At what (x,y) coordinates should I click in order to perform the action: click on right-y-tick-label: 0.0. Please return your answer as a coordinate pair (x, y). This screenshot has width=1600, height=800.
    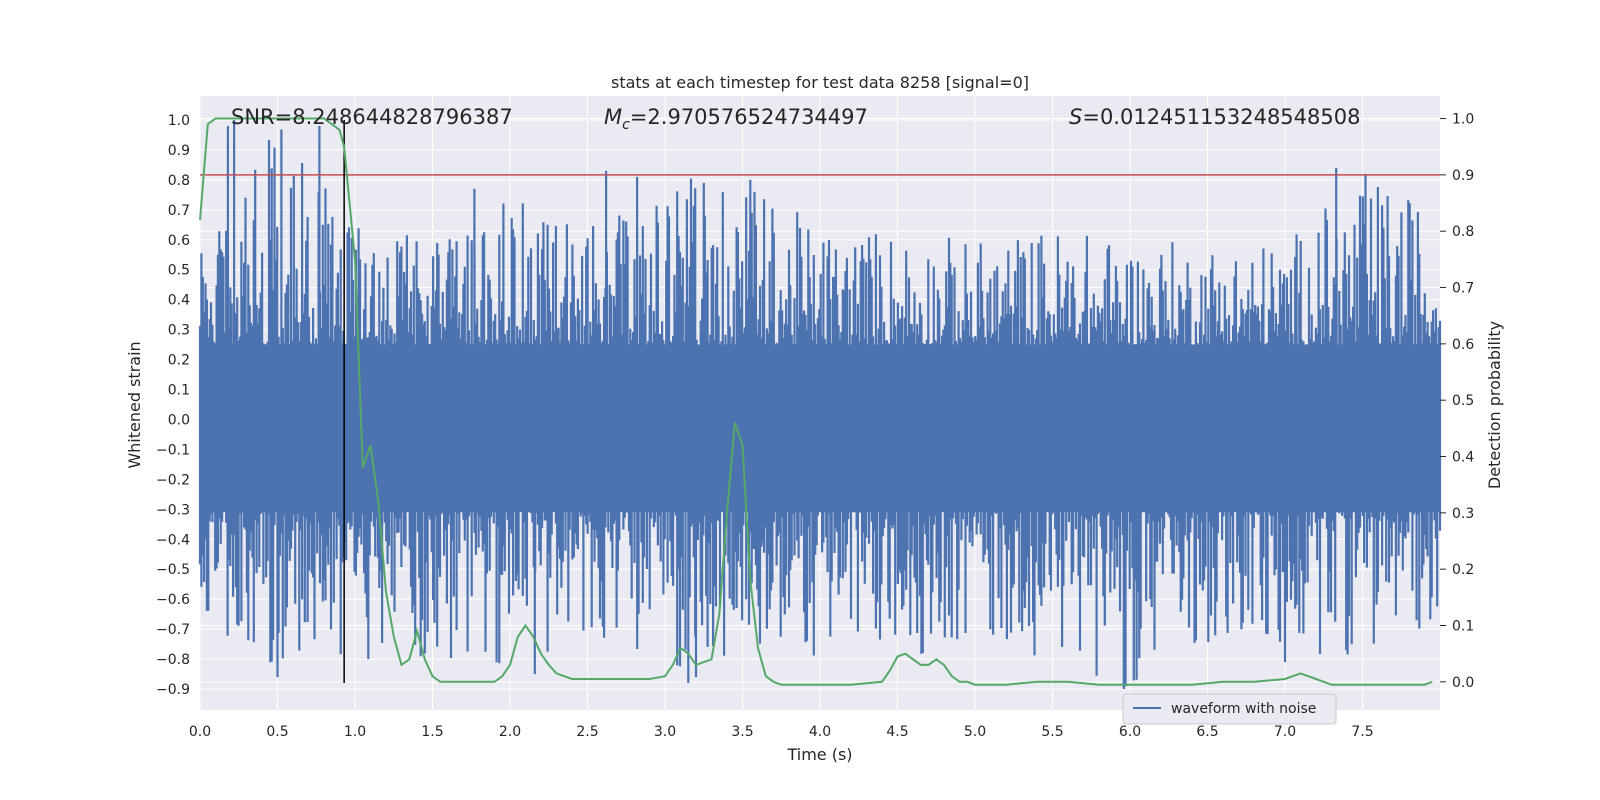
    Looking at the image, I should click on (1463, 683).